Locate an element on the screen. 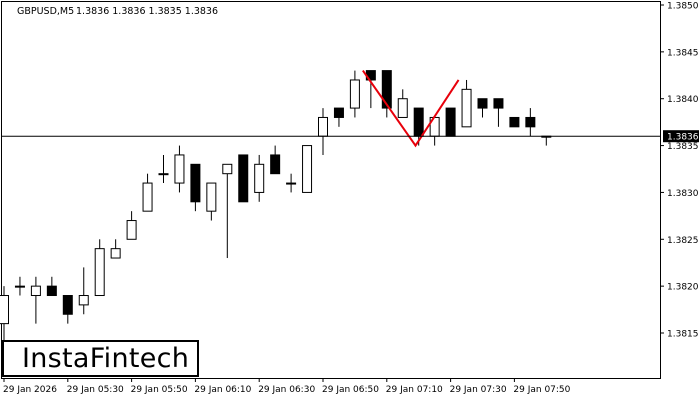  double-top-pattern-line is located at coordinates (411, 109).